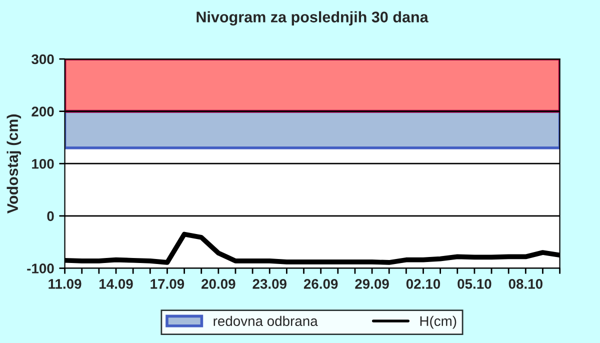 This screenshot has height=343, width=600. I want to click on x-tick-label: 17.09, so click(167, 284).